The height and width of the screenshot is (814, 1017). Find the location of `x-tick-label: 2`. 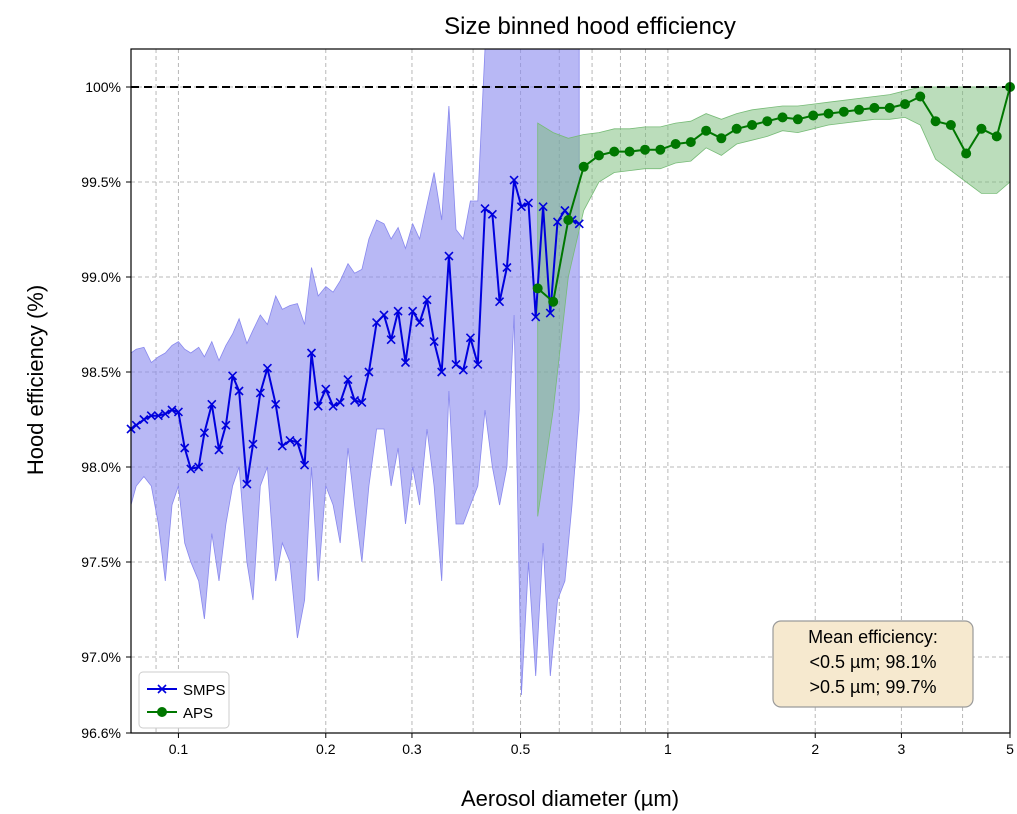

x-tick-label: 2 is located at coordinates (815, 749).